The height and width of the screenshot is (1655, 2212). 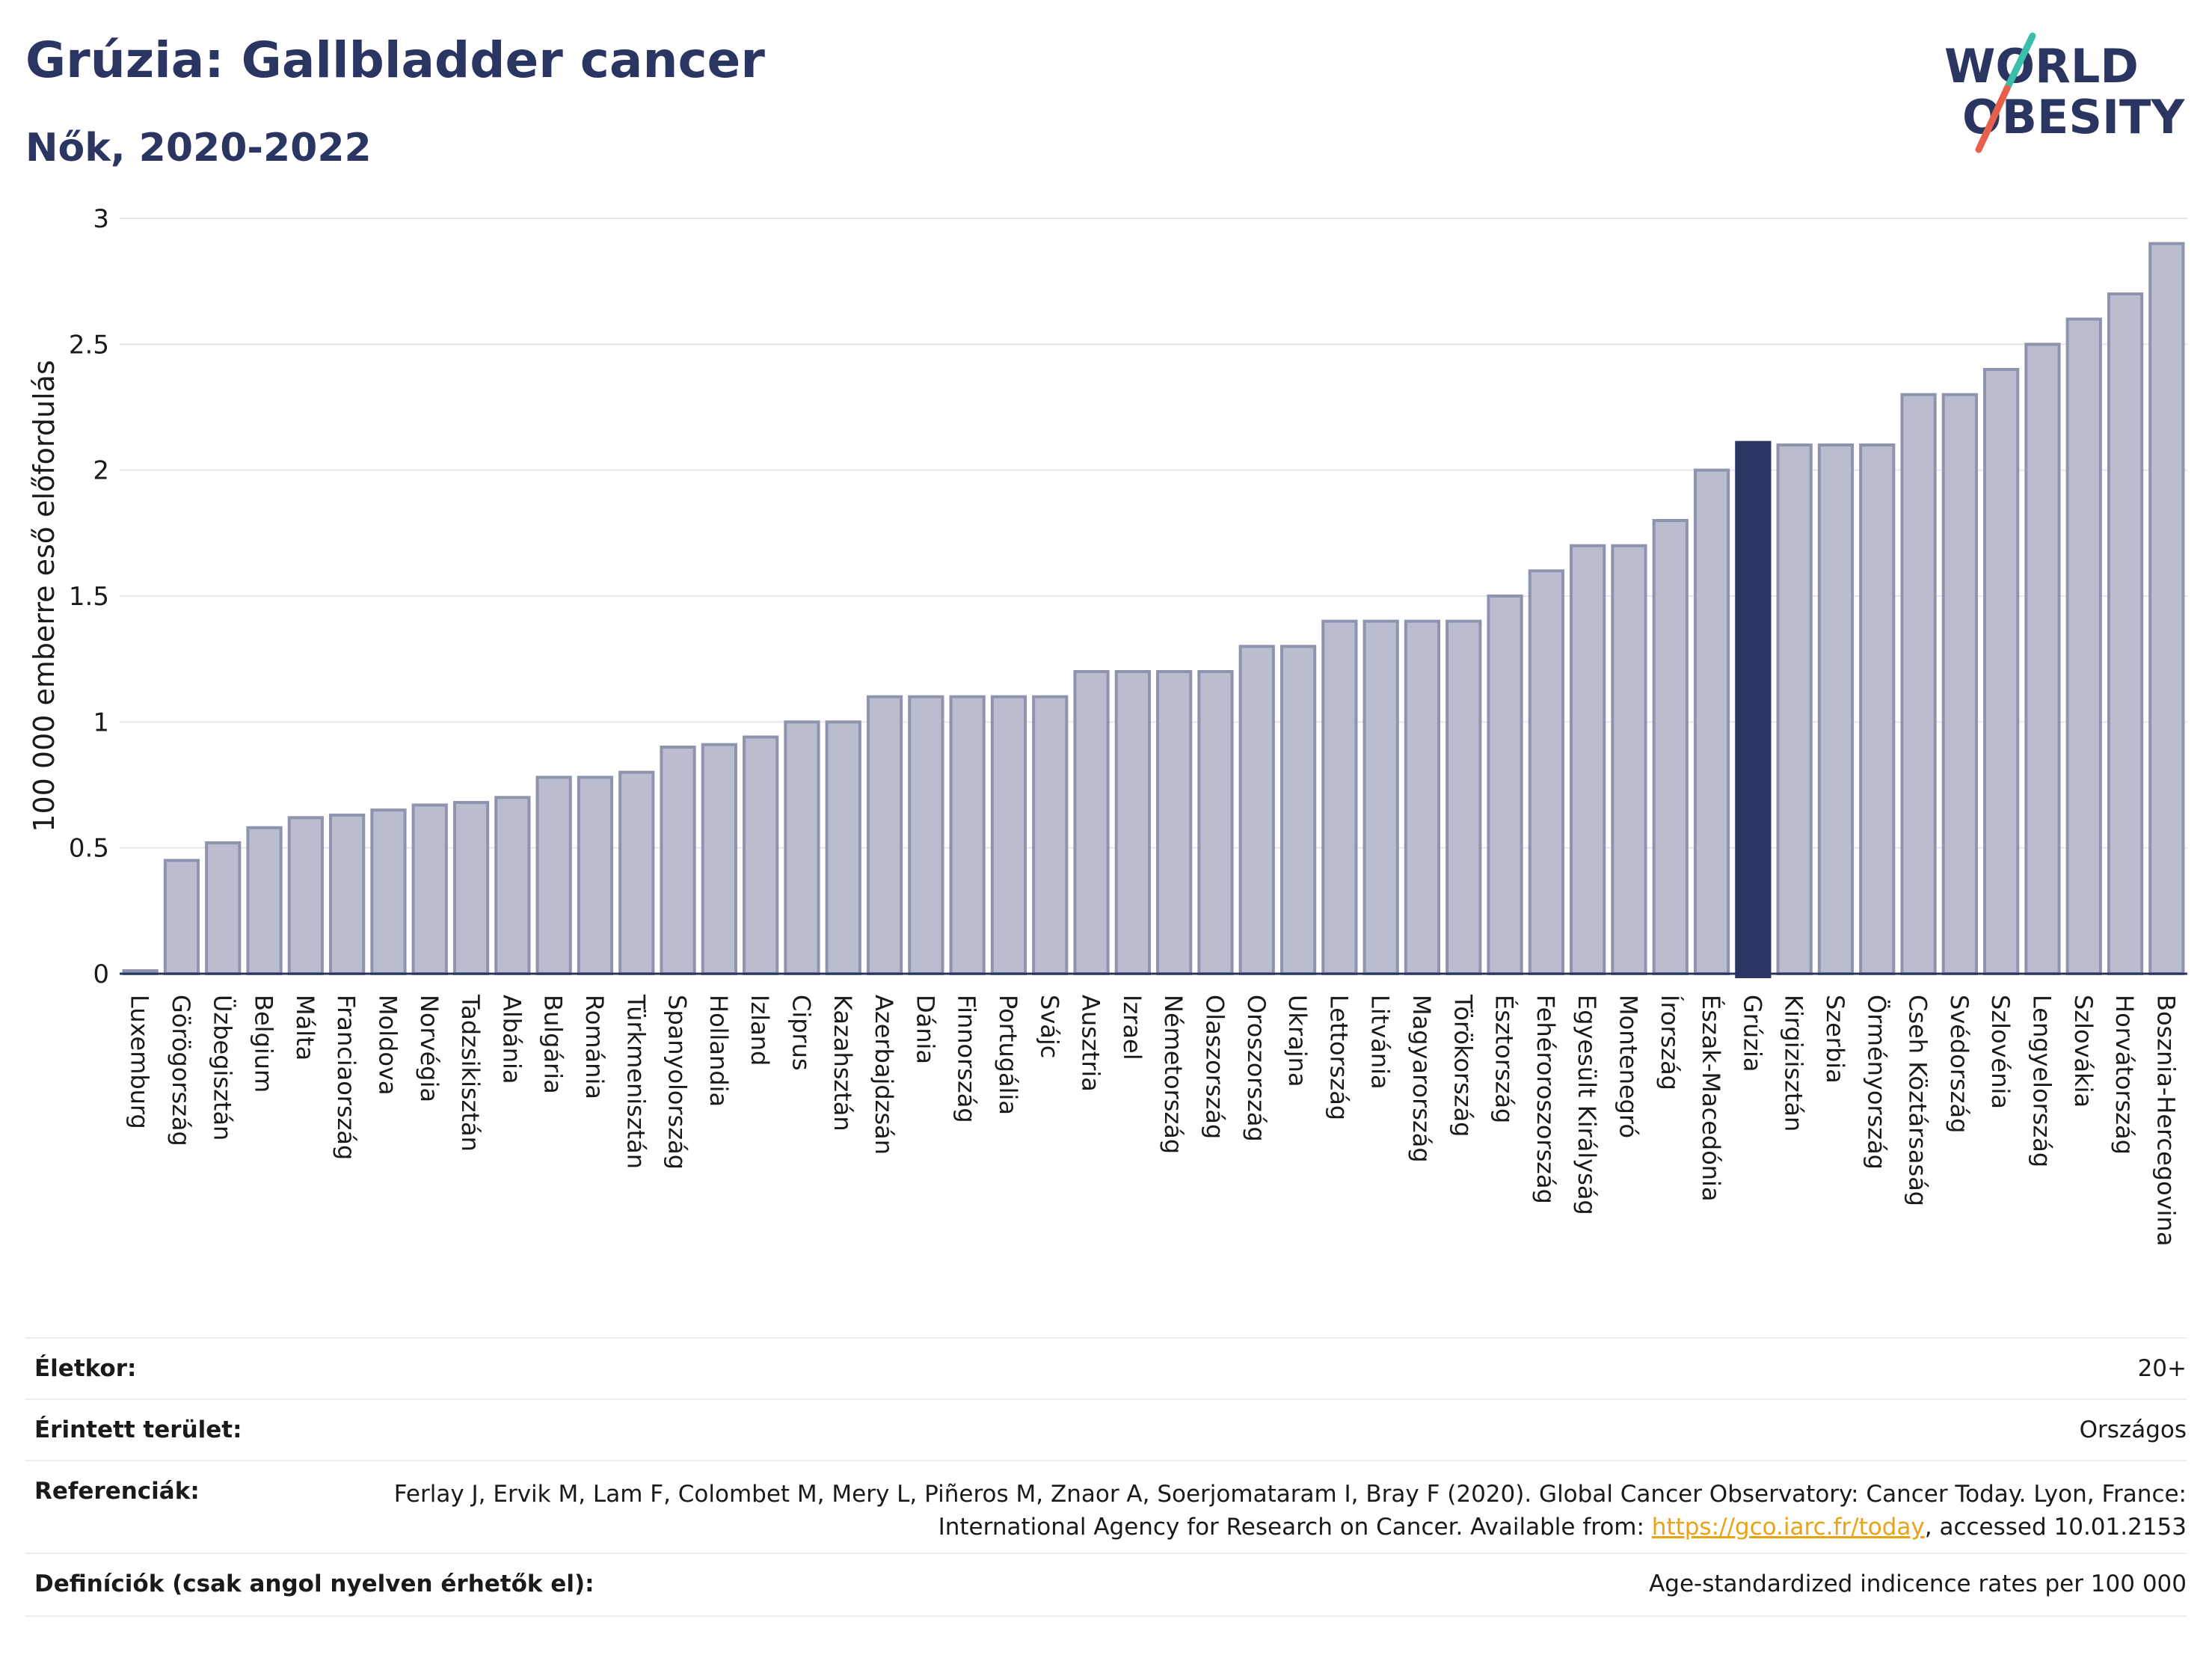 I want to click on x-tick-label: Luxemburg, so click(x=140, y=1062).